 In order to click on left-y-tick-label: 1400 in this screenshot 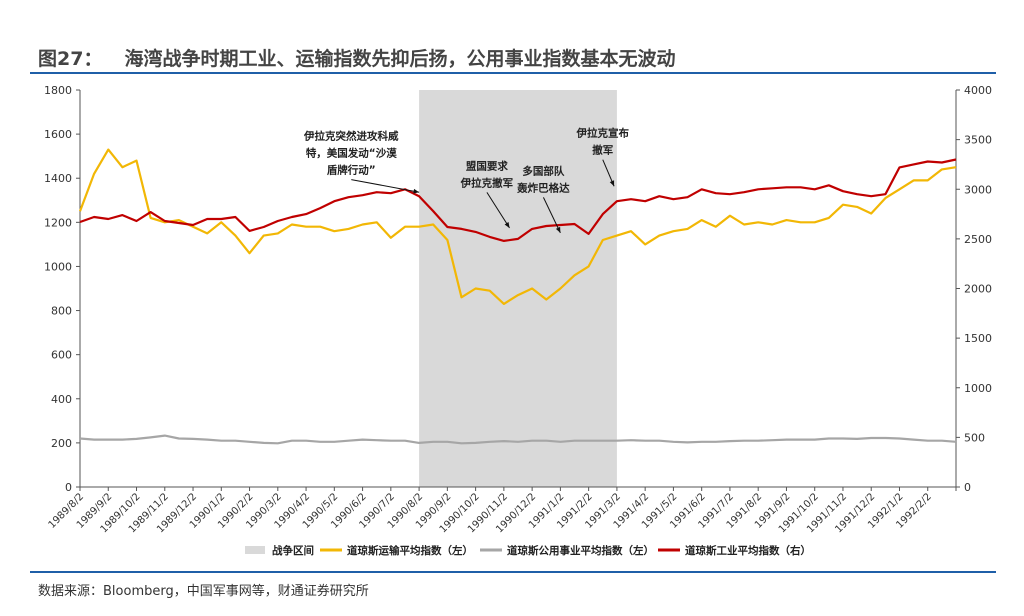, I will do `click(58, 178)`.